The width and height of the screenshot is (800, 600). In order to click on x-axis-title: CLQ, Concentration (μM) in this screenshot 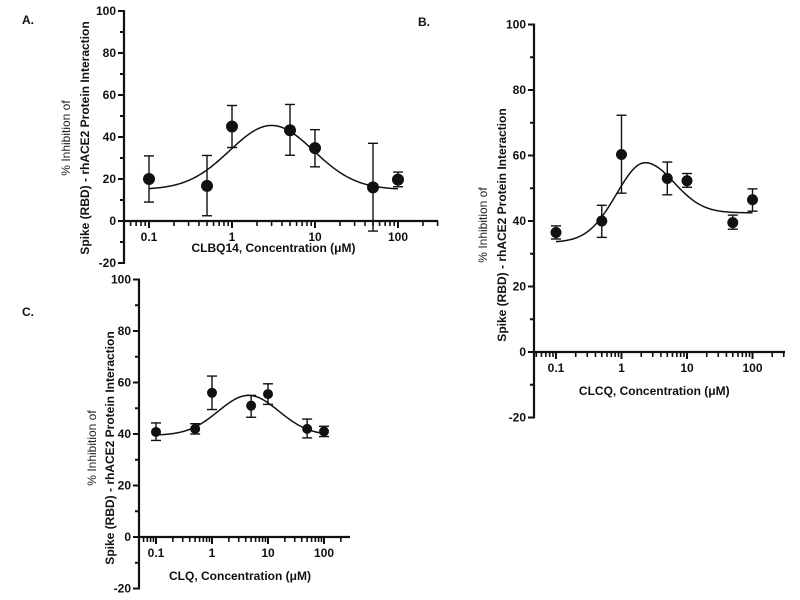, I will do `click(240, 576)`.